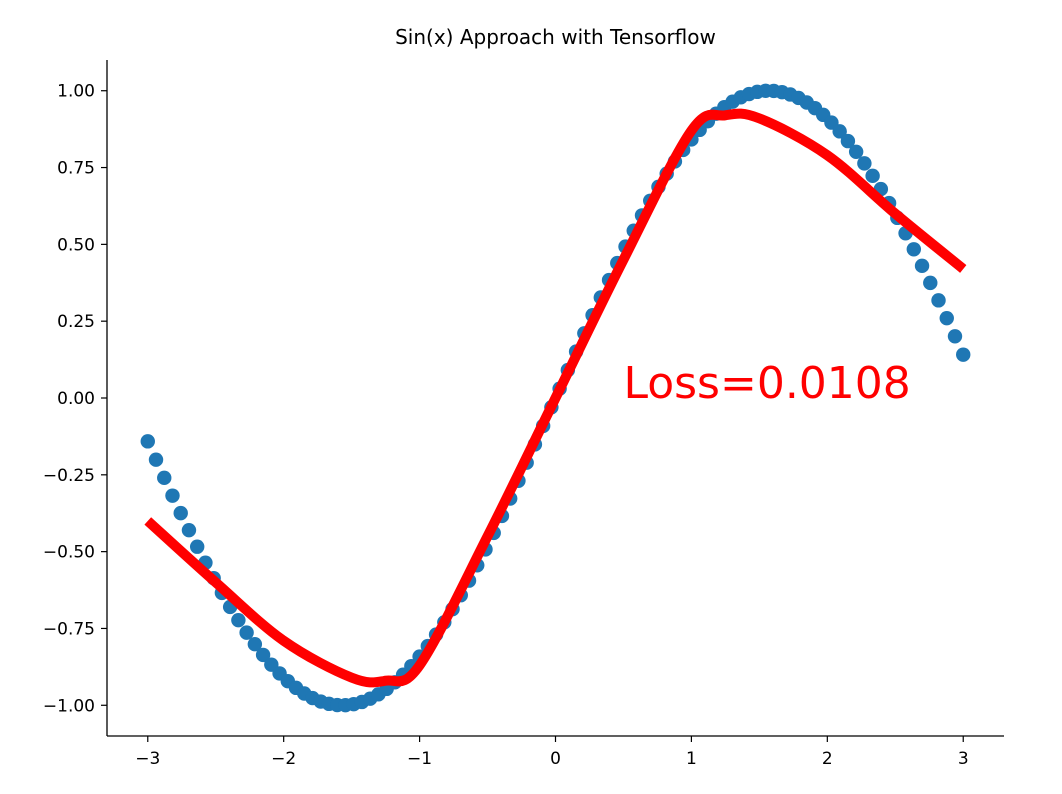 The height and width of the screenshot is (794, 1062). Describe the element at coordinates (827, 759) in the screenshot. I see `x-tick-label: 2` at that location.